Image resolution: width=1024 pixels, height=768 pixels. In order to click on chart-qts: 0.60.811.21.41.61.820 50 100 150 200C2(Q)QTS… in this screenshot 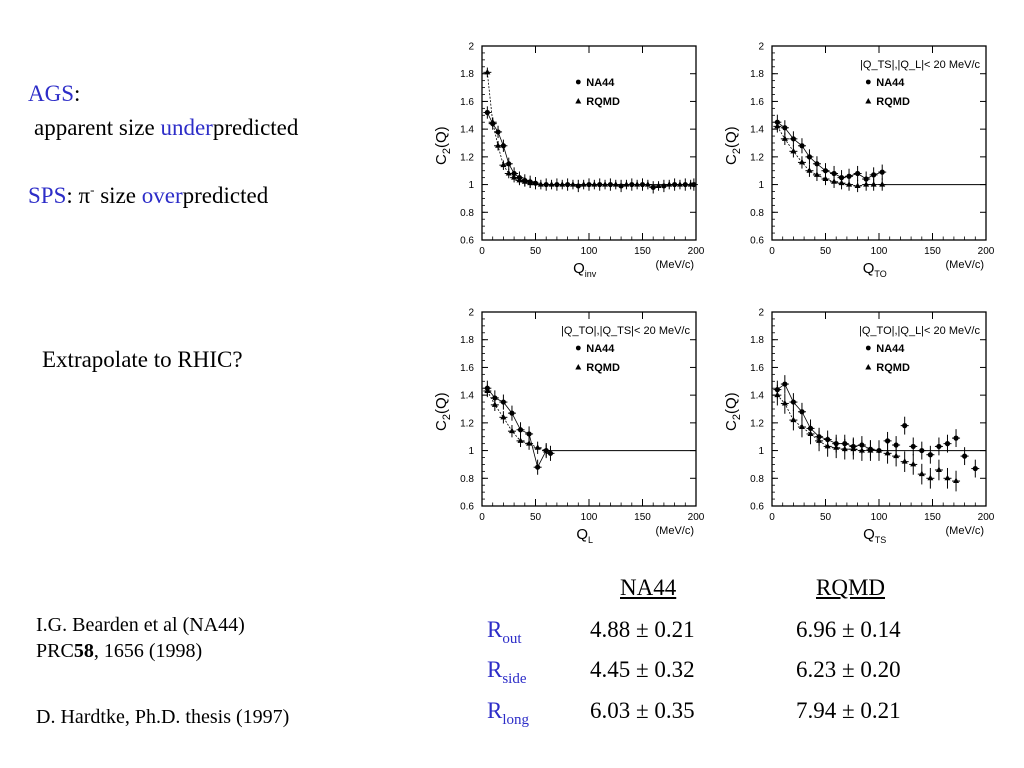, I will do `click(859, 427)`.